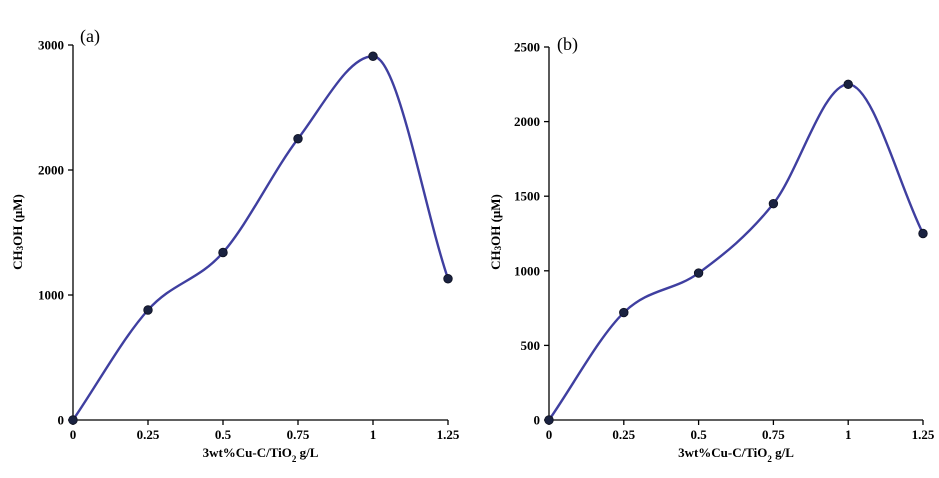 This screenshot has height=478, width=939. I want to click on panel-label: (b), so click(567, 44).